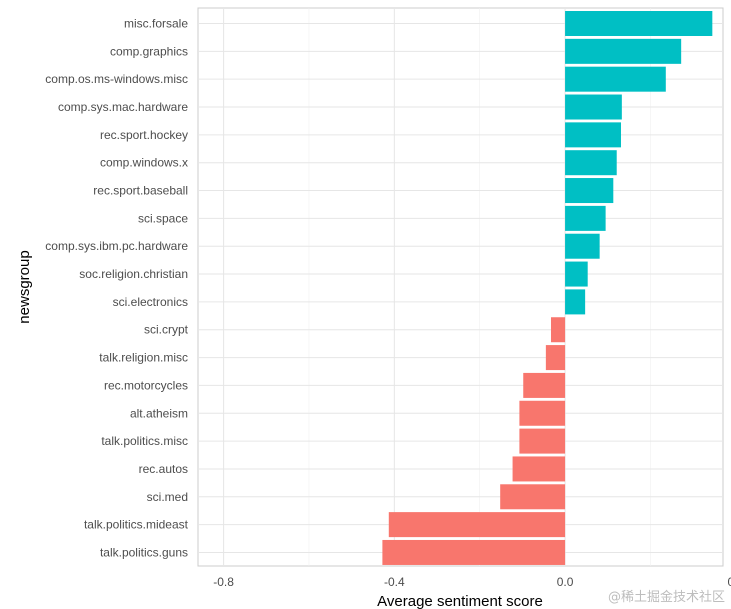 The width and height of the screenshot is (731, 609). Describe the element at coordinates (615, 79) in the screenshot. I see `bar-comp.os.ms-windows.misc` at that location.